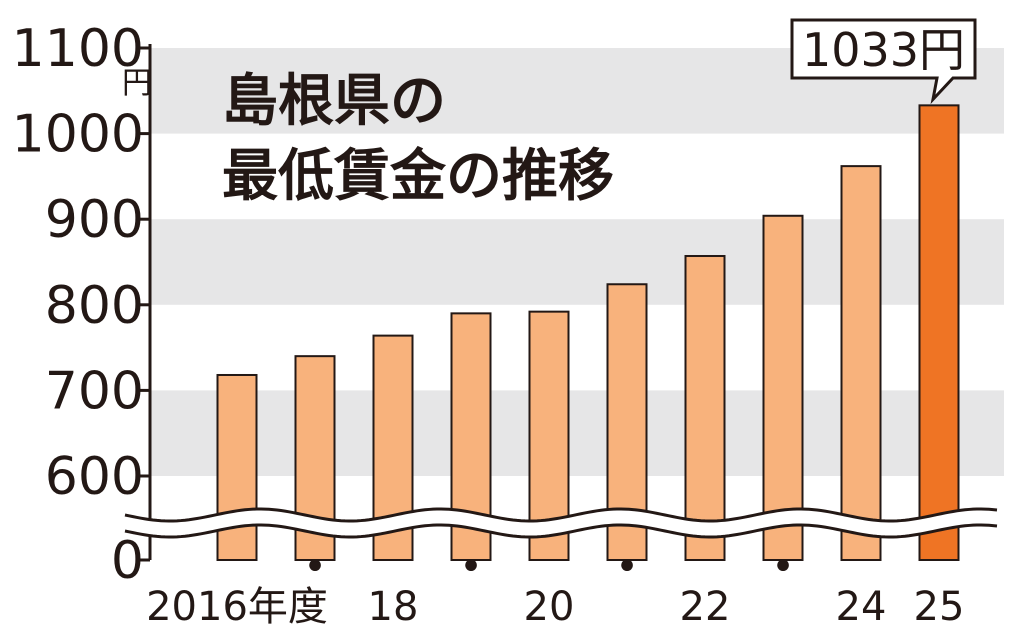 The height and width of the screenshot is (641, 1024). What do you see at coordinates (861, 607) in the screenshot?
I see `x-tick-label: 24` at bounding box center [861, 607].